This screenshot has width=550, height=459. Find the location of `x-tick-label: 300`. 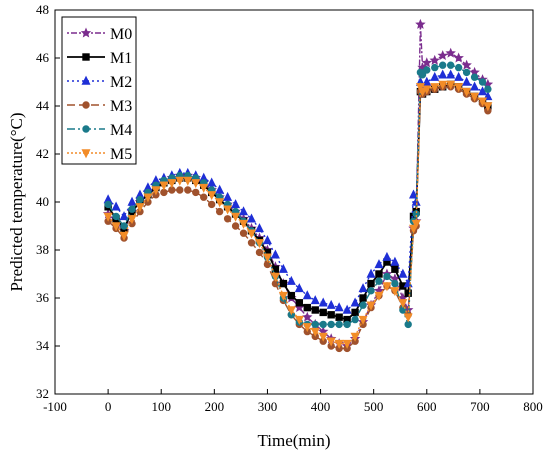

x-tick-label: 300 is located at coordinates (268, 406).